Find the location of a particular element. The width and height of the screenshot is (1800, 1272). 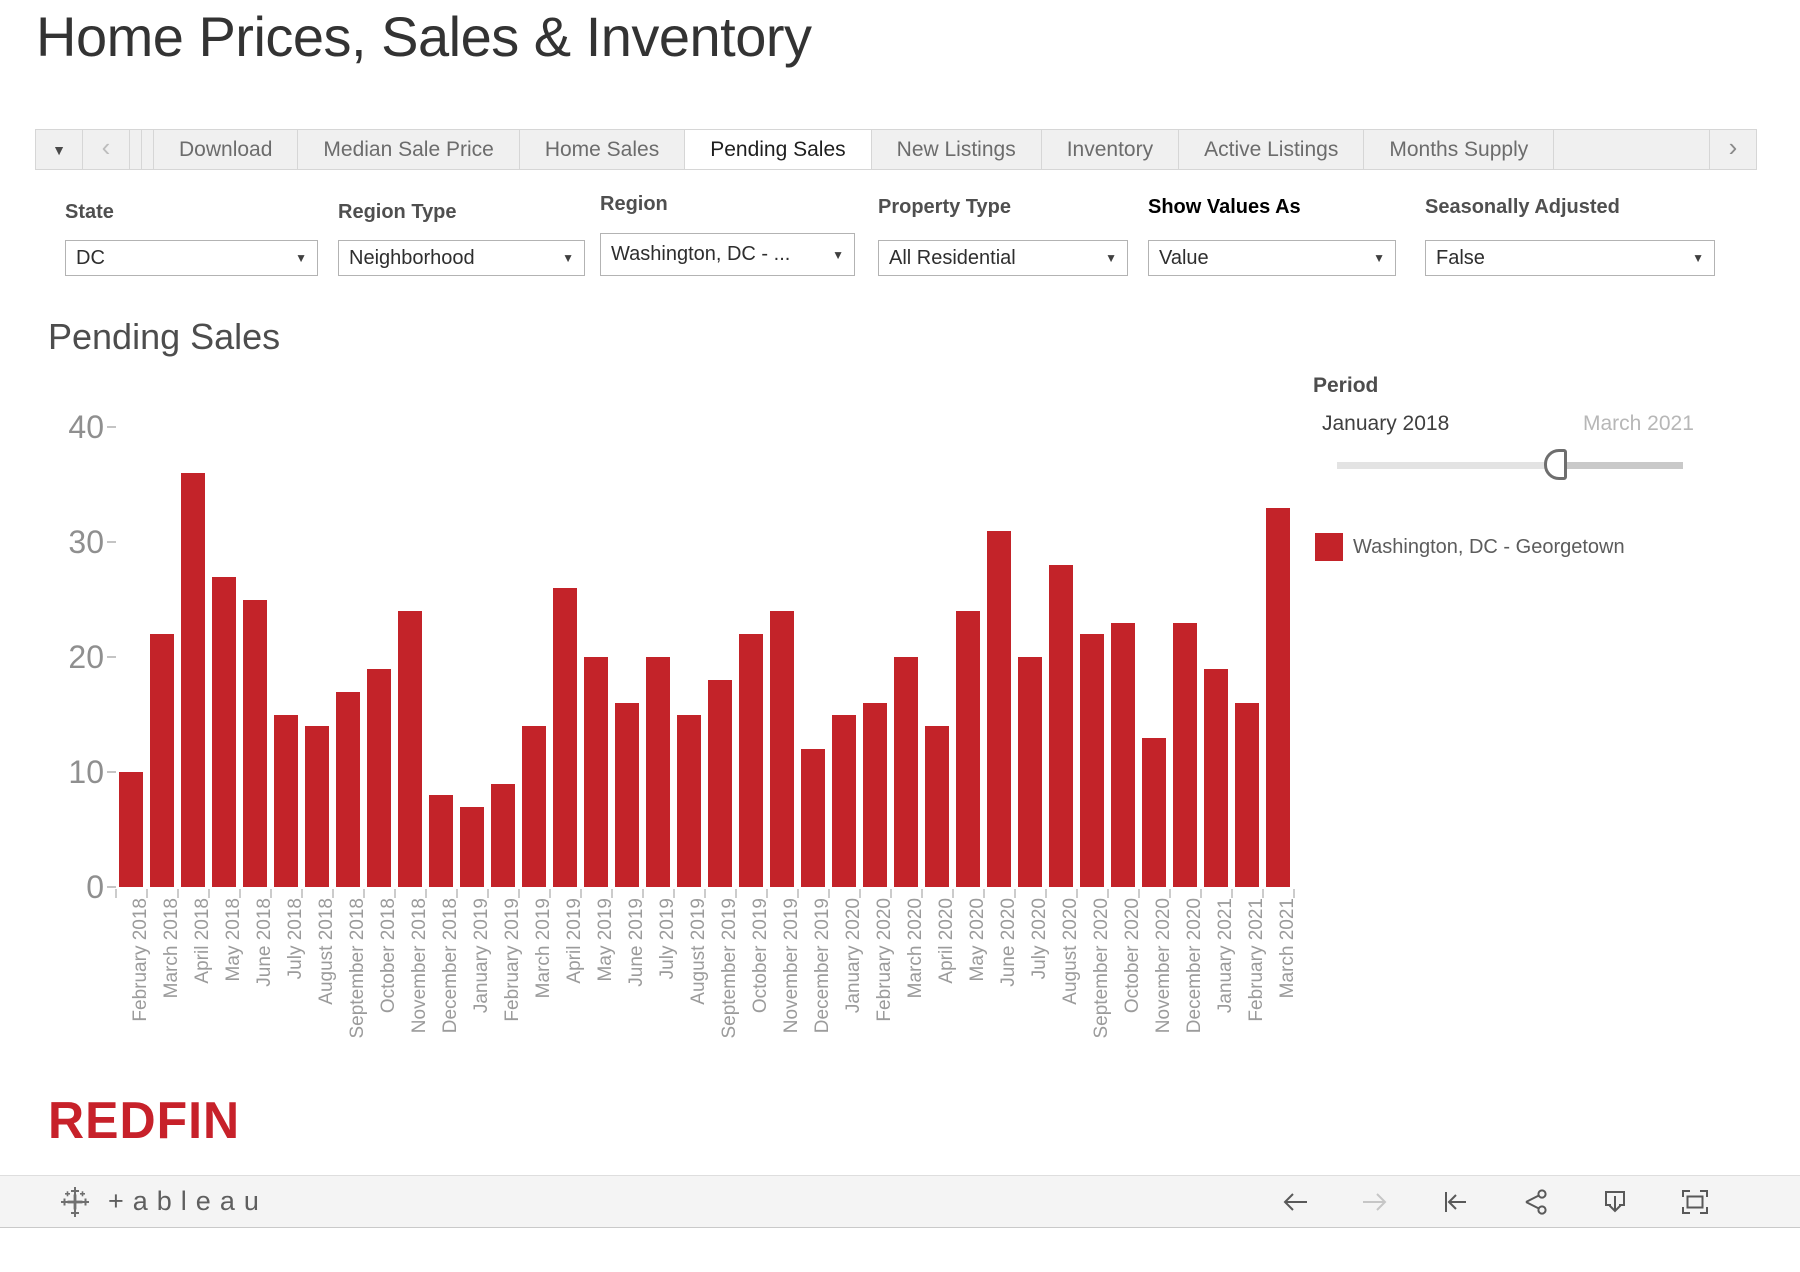

x-axis-category-label: November 2018 is located at coordinates (419, 966).